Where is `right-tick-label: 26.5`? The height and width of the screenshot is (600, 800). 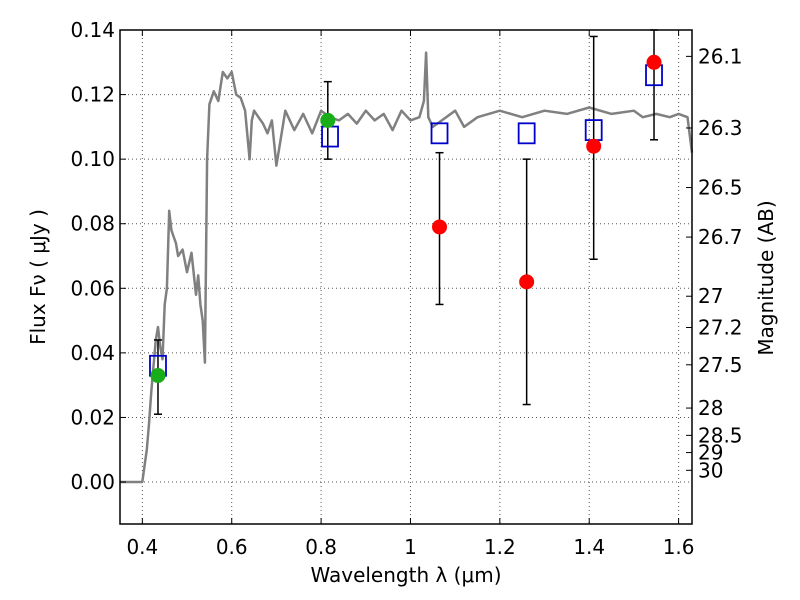 right-tick-label: 26.5 is located at coordinates (720, 188).